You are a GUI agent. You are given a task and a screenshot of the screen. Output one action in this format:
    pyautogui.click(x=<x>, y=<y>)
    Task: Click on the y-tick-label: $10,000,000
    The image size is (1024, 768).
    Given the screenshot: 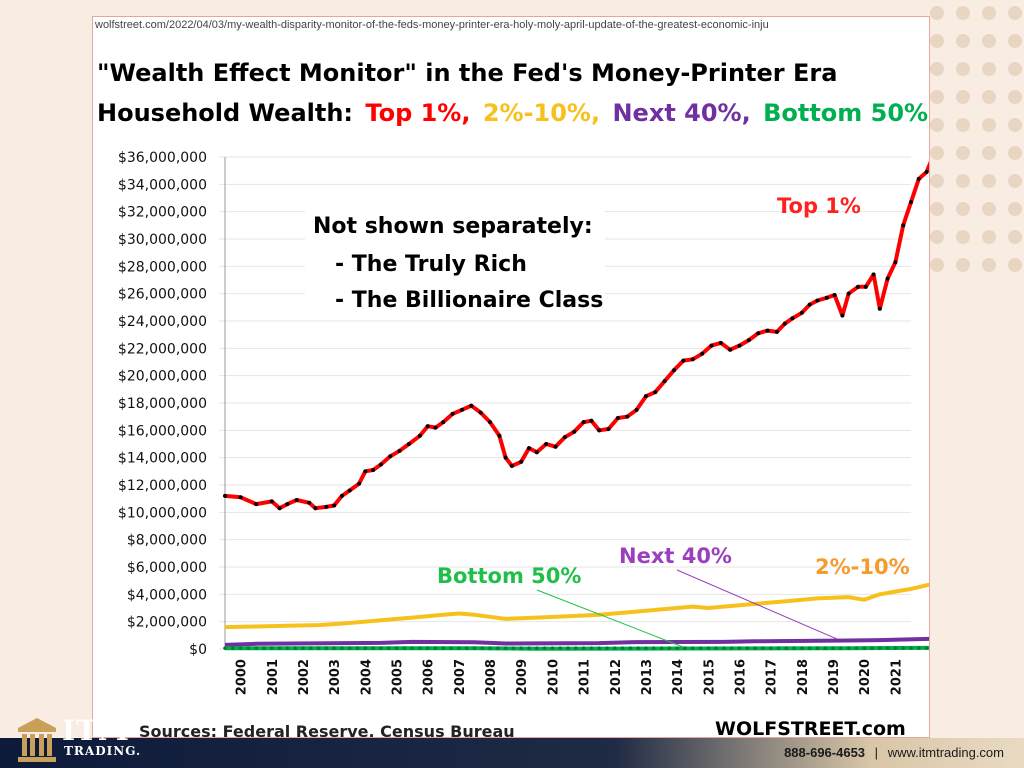 What is the action you would take?
    pyautogui.click(x=162, y=513)
    